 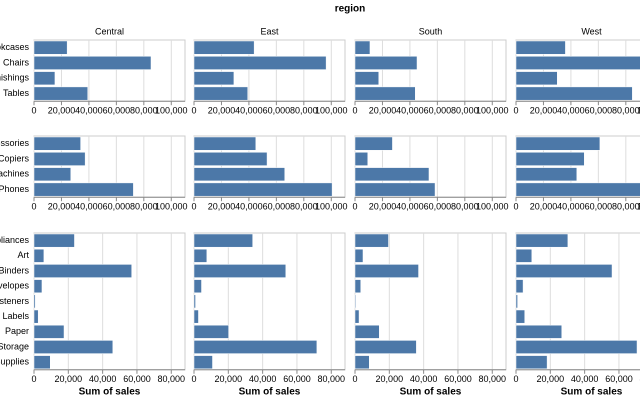 What do you see at coordinates (14, 286) in the screenshot?
I see `y-tick-label: Envelopes` at bounding box center [14, 286].